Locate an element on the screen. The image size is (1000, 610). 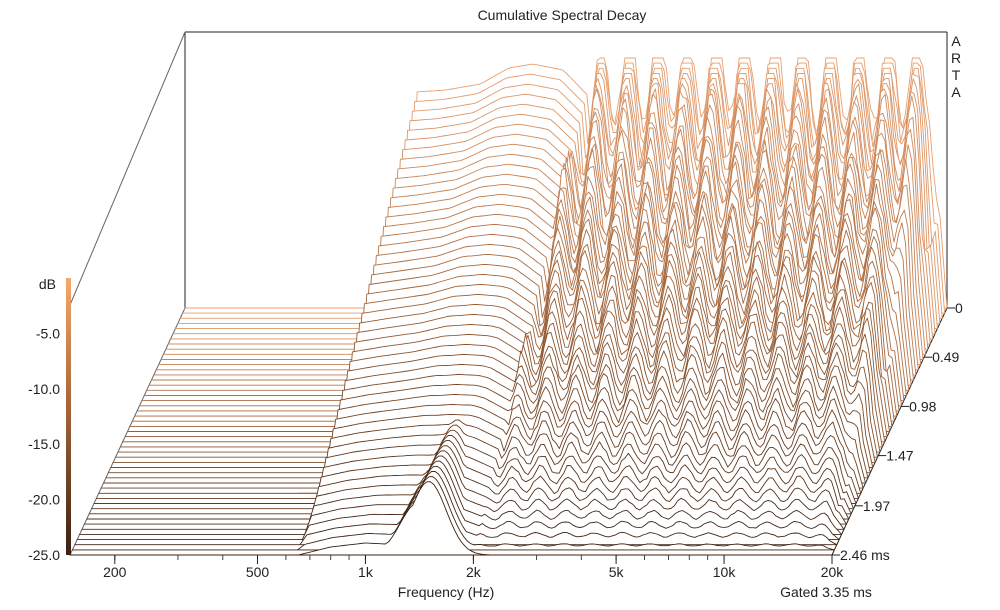
gate-note: Gated 3.35 ms is located at coordinates (826, 592).